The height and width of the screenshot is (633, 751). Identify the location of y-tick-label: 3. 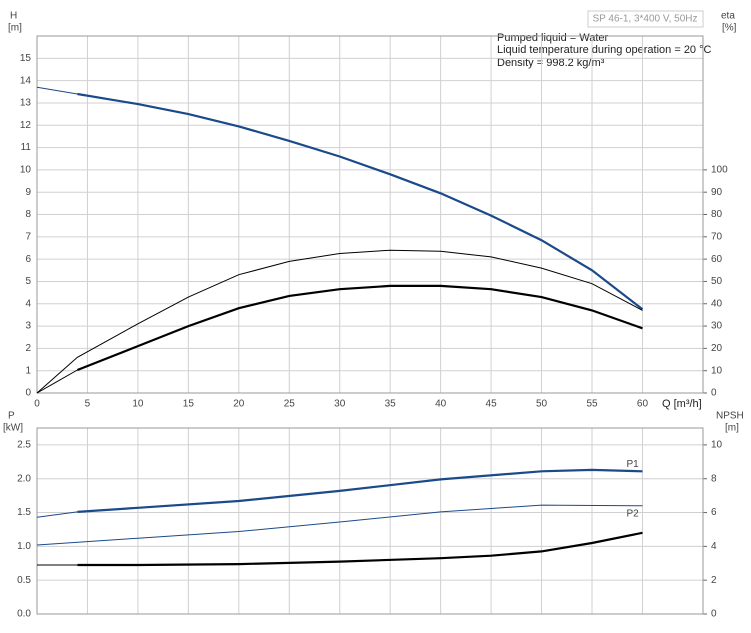
(28, 326).